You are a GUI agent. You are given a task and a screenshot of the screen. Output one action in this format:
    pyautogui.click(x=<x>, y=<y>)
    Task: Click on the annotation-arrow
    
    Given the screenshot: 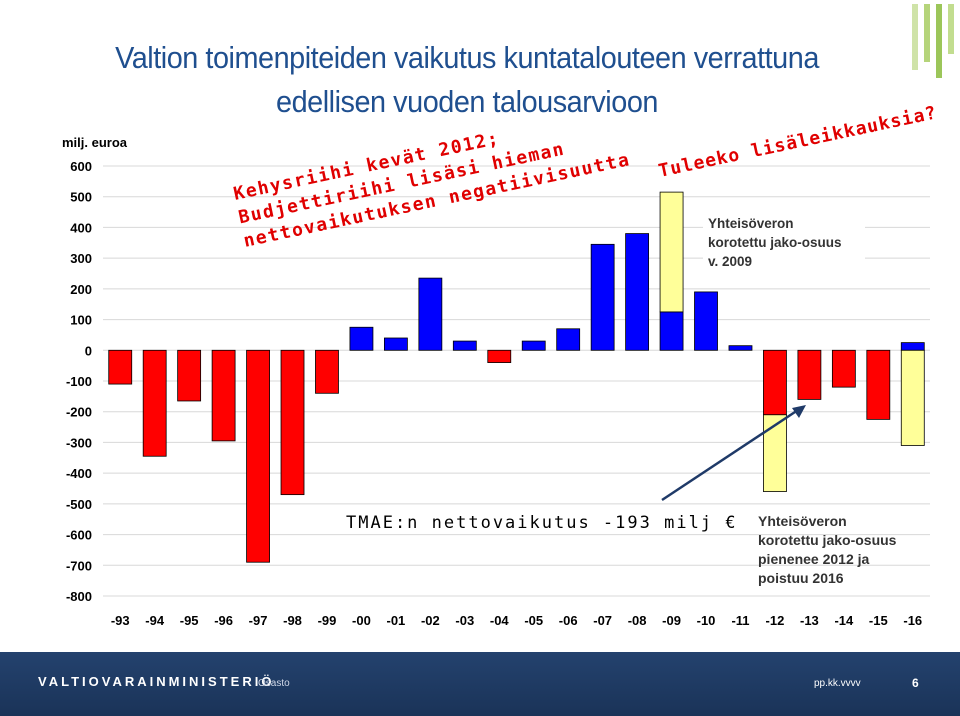 What is the action you would take?
    pyautogui.click(x=730, y=455)
    